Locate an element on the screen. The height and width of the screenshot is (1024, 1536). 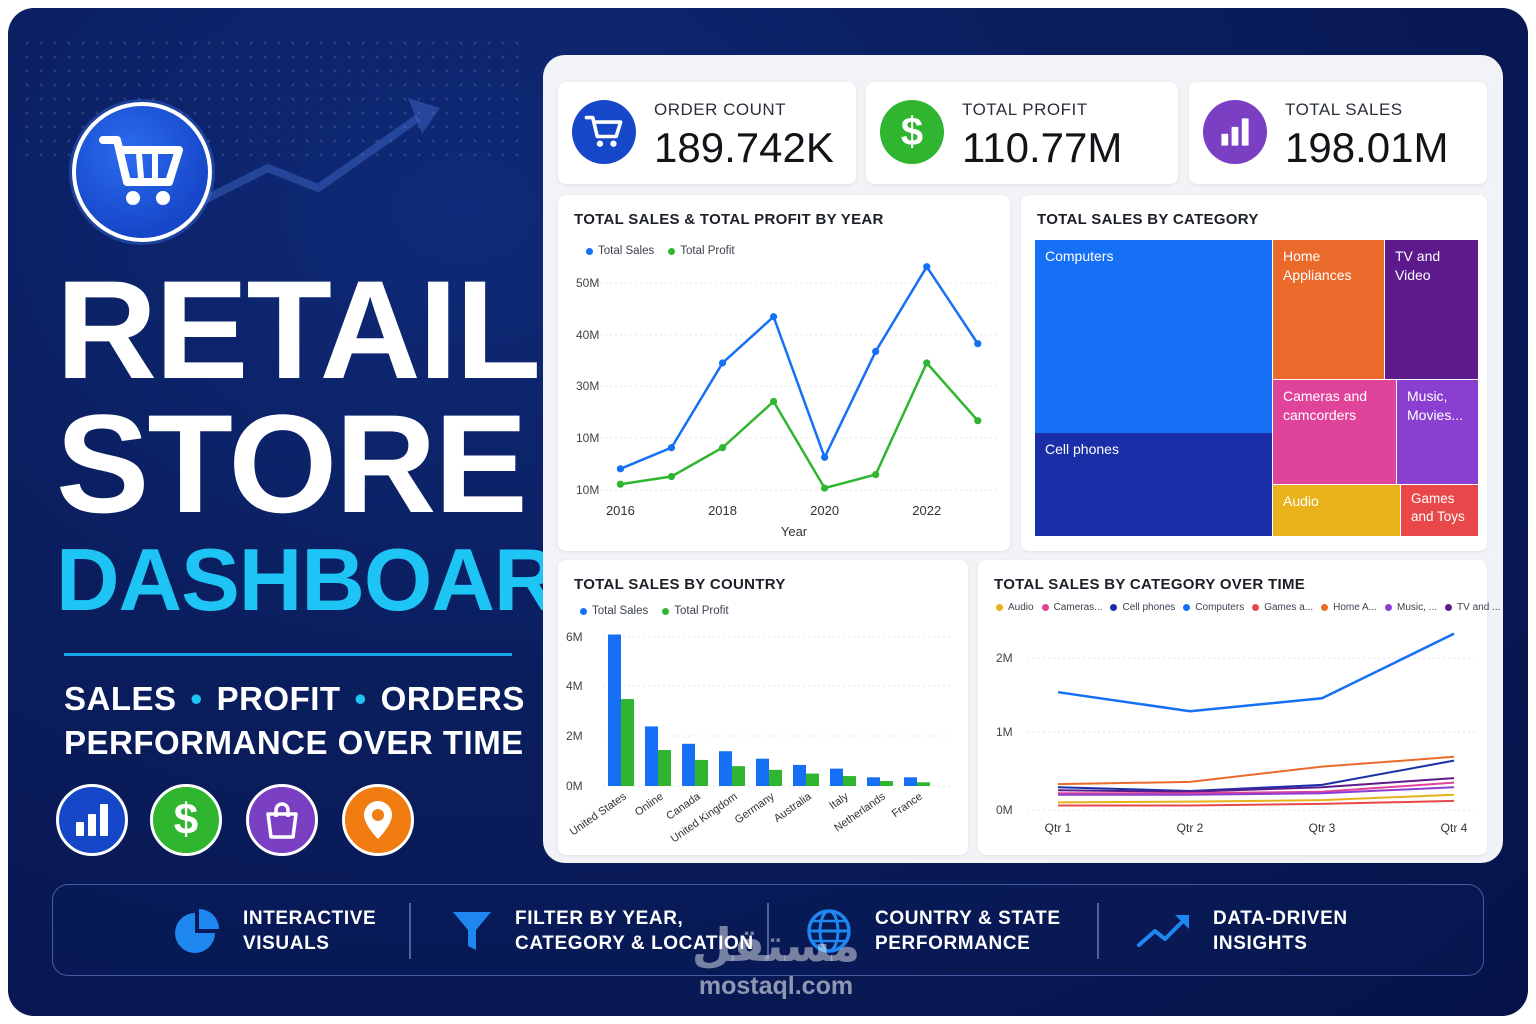
y-tick-label: 0M is located at coordinates (574, 786).